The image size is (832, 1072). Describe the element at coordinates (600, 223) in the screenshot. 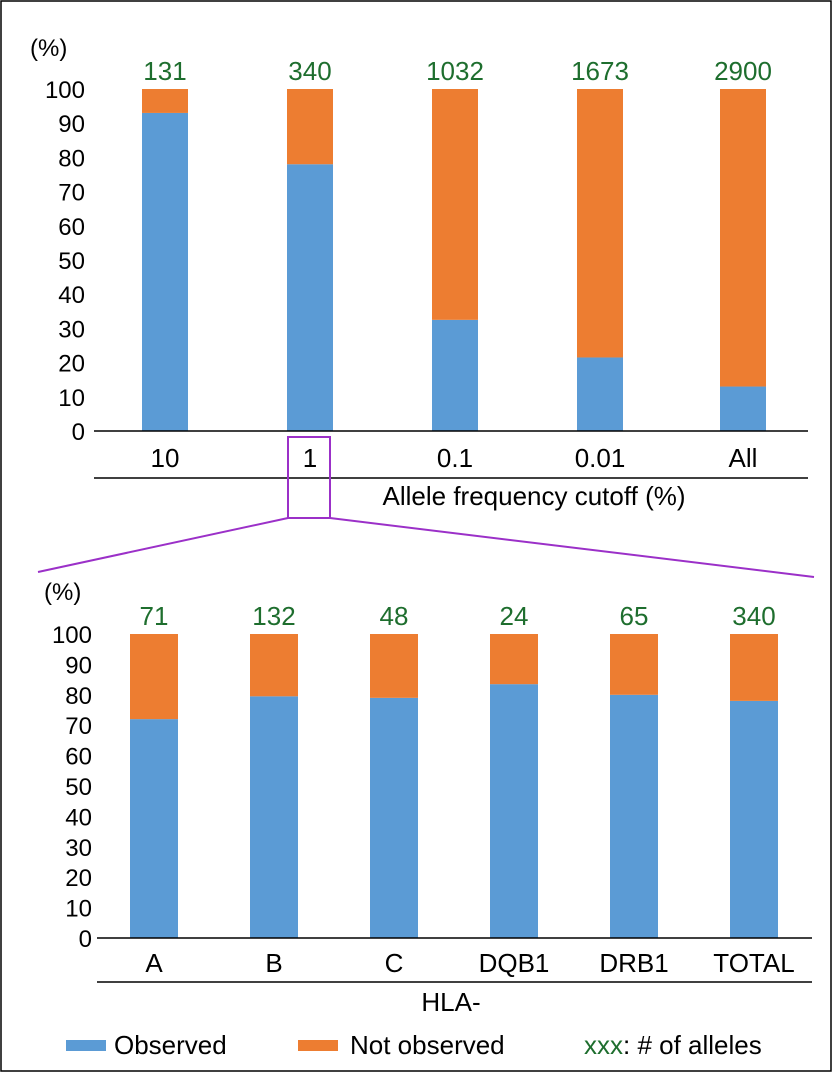

I see `top-bar-not-observed-0.01` at that location.